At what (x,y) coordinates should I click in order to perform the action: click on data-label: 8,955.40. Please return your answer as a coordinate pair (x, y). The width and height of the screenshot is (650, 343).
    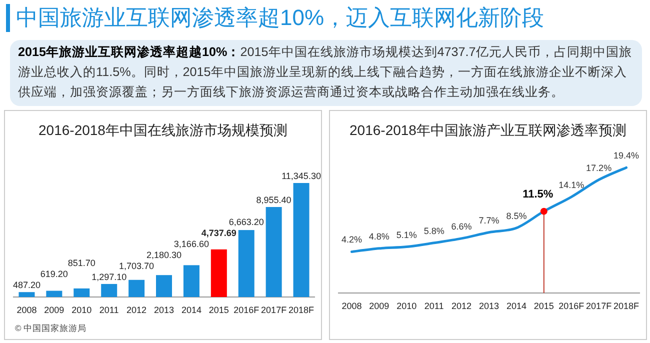
    Looking at the image, I should click on (274, 200).